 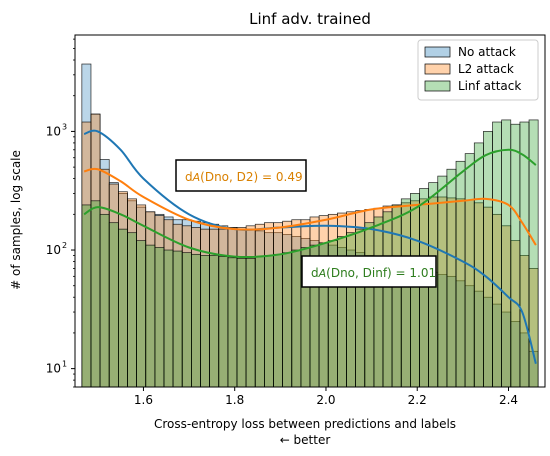 What do you see at coordinates (64, 126) in the screenshot?
I see `y-tick-exponent: 3` at bounding box center [64, 126].